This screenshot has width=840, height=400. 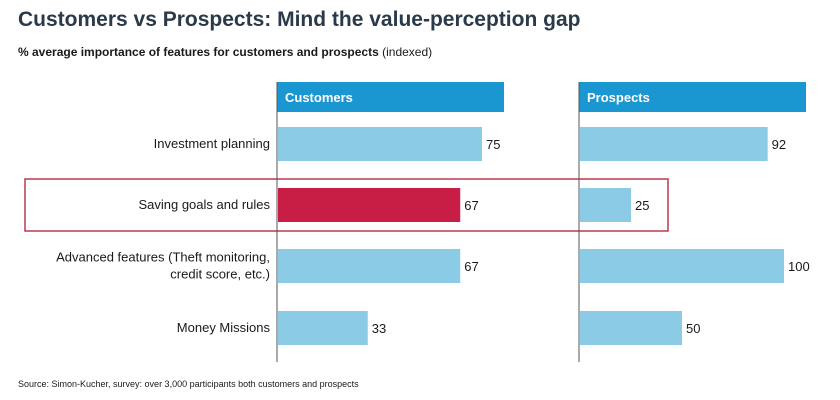 What do you see at coordinates (220, 274) in the screenshot?
I see `category-label: credit score, etc.)` at bounding box center [220, 274].